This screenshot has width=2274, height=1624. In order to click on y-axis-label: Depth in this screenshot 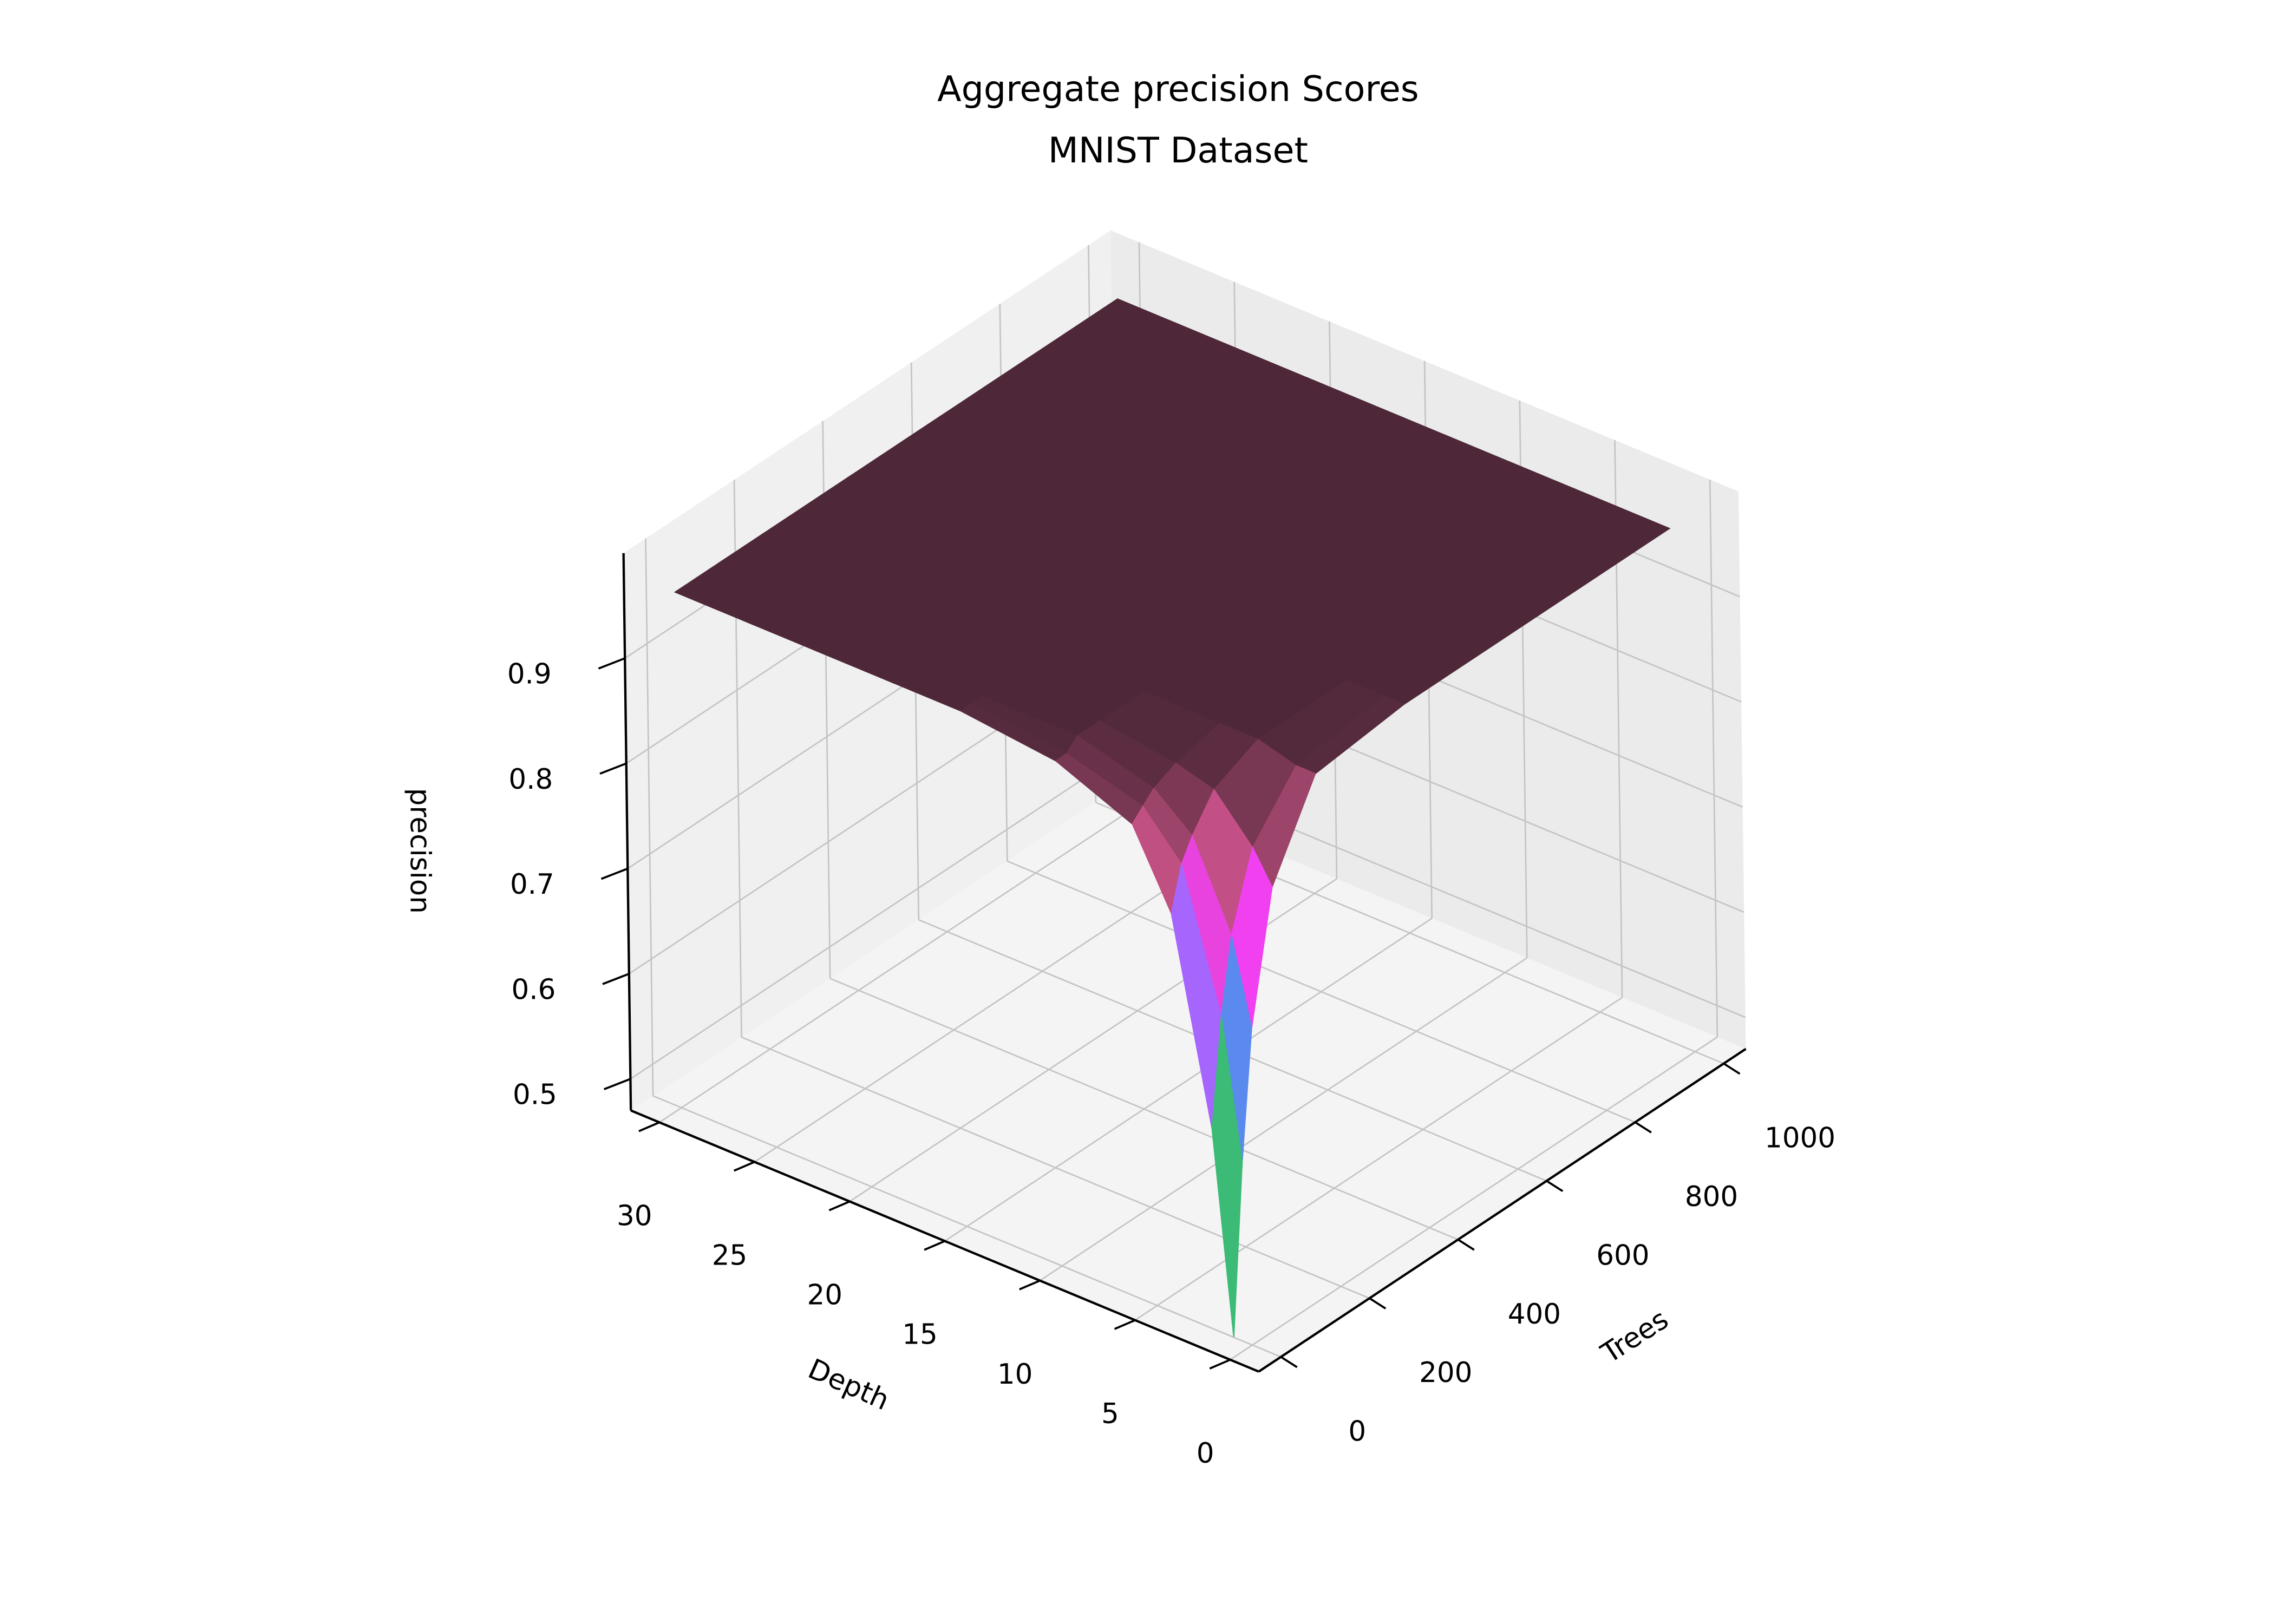, I will do `click(849, 1385)`.